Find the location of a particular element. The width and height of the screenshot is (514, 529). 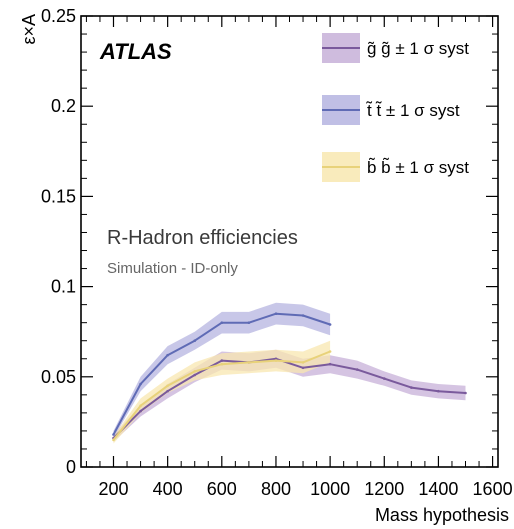

y-tick-label: 0 is located at coordinates (71, 467).